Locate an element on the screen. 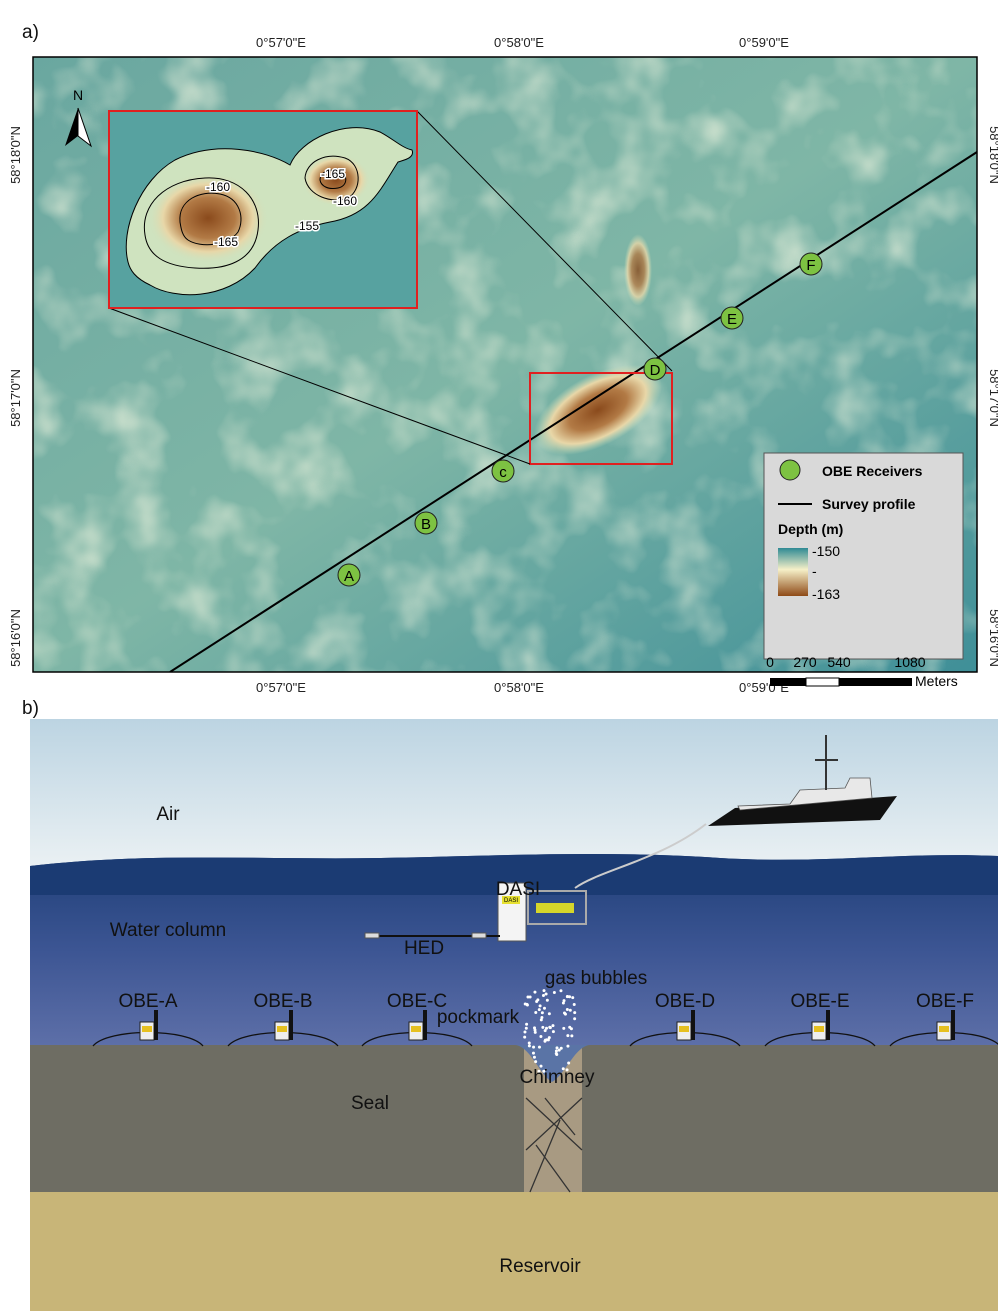 This screenshot has width=998, height=1316. scale-label: 0 is located at coordinates (770, 662).